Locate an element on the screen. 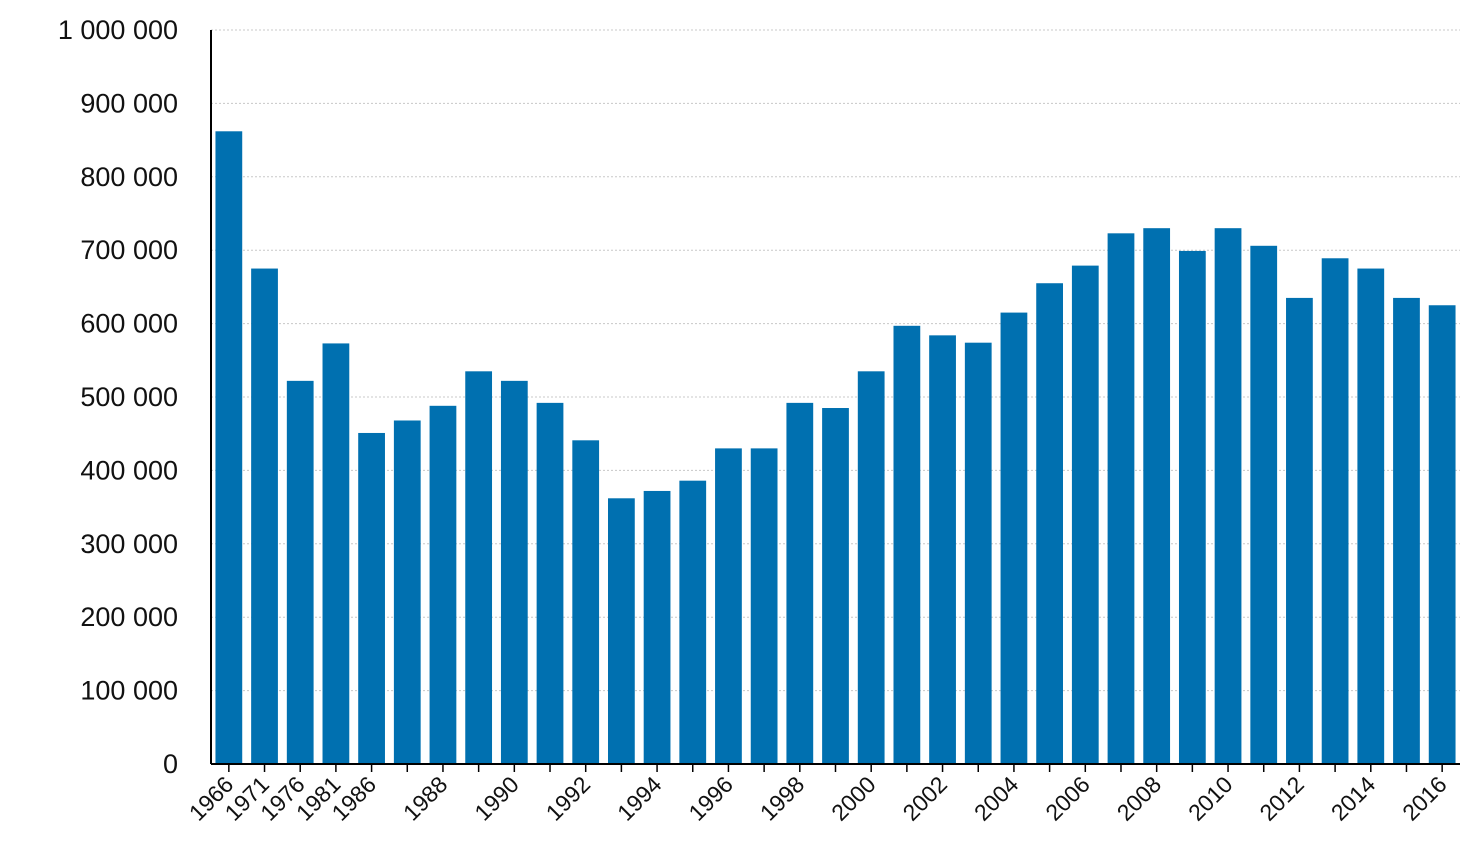 The width and height of the screenshot is (1462, 856). x-tick-label: 2006 is located at coordinates (1067, 798).